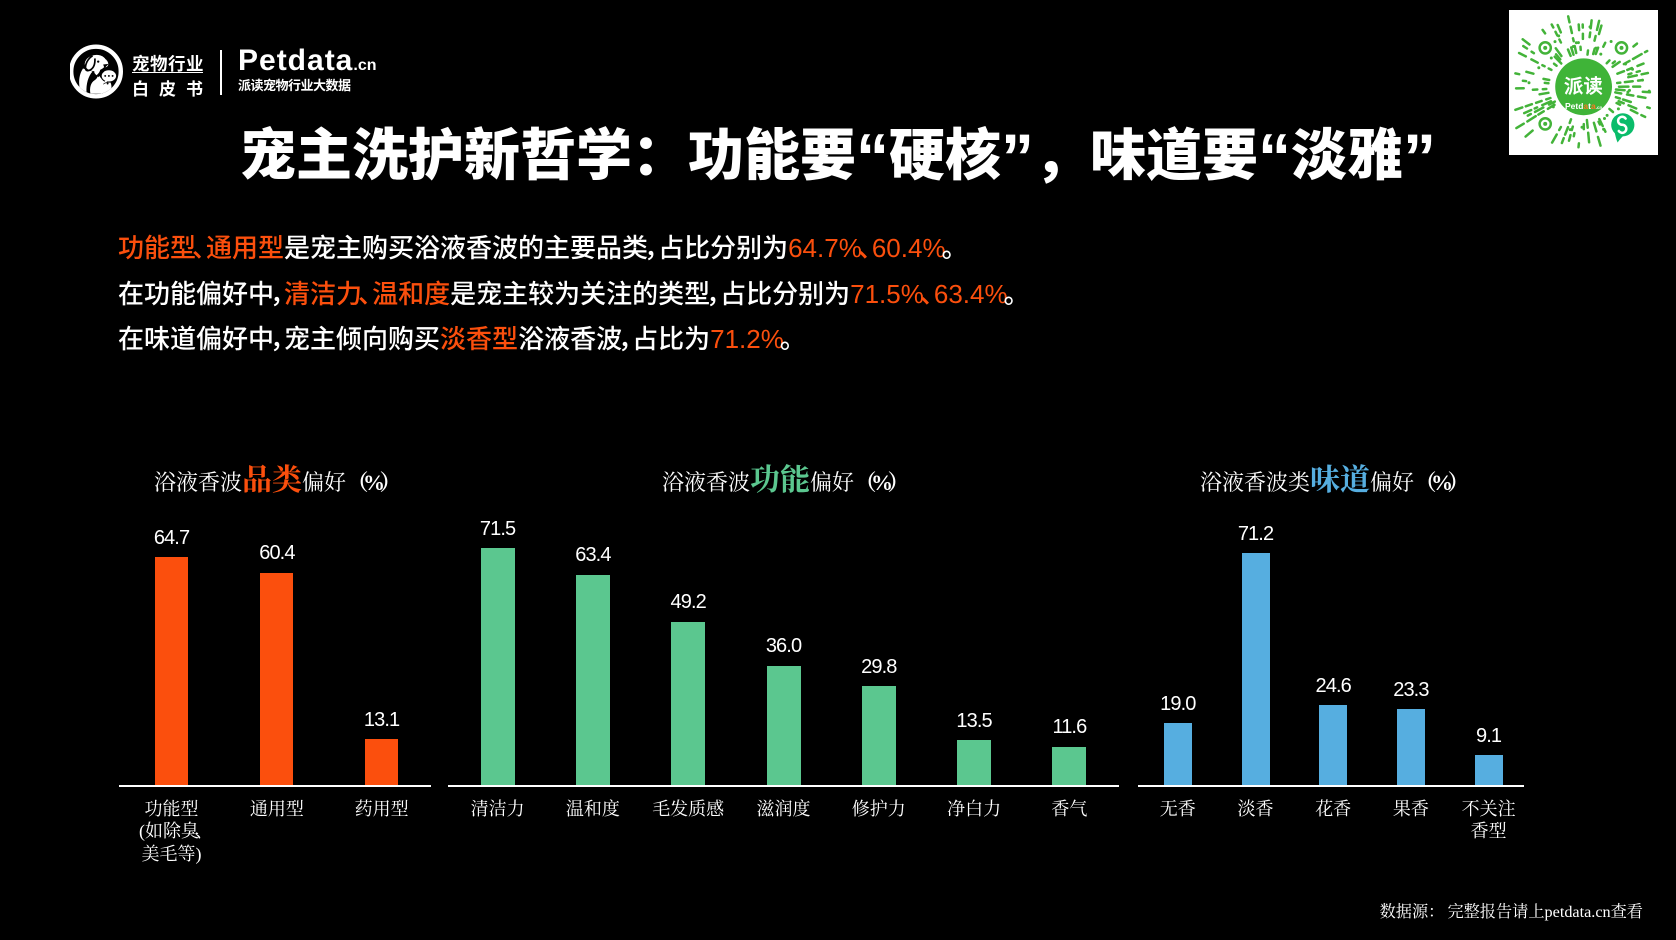 The width and height of the screenshot is (1676, 940). I want to click on svg-text: Petdata.cn, so click(1583, 106).